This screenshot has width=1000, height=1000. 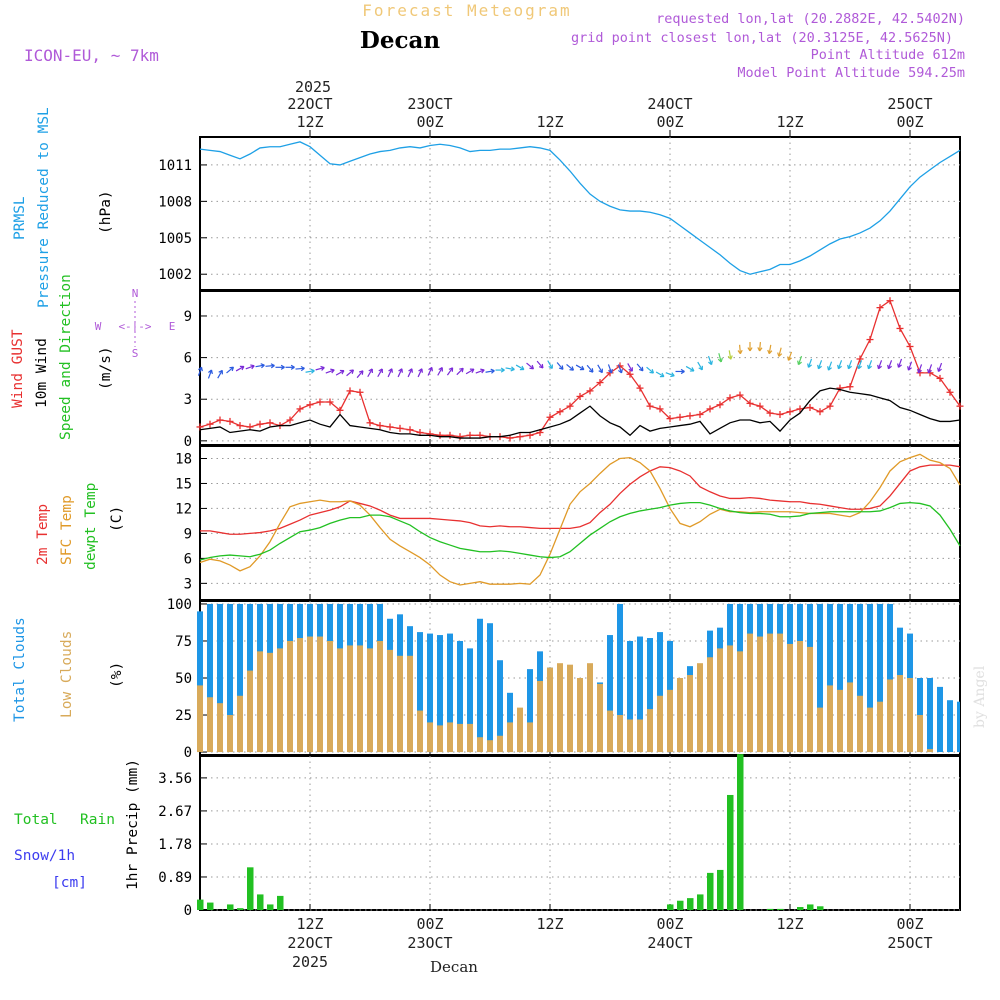 What do you see at coordinates (580, 413) in the screenshot?
I see `series-line-10m-wind` at bounding box center [580, 413].